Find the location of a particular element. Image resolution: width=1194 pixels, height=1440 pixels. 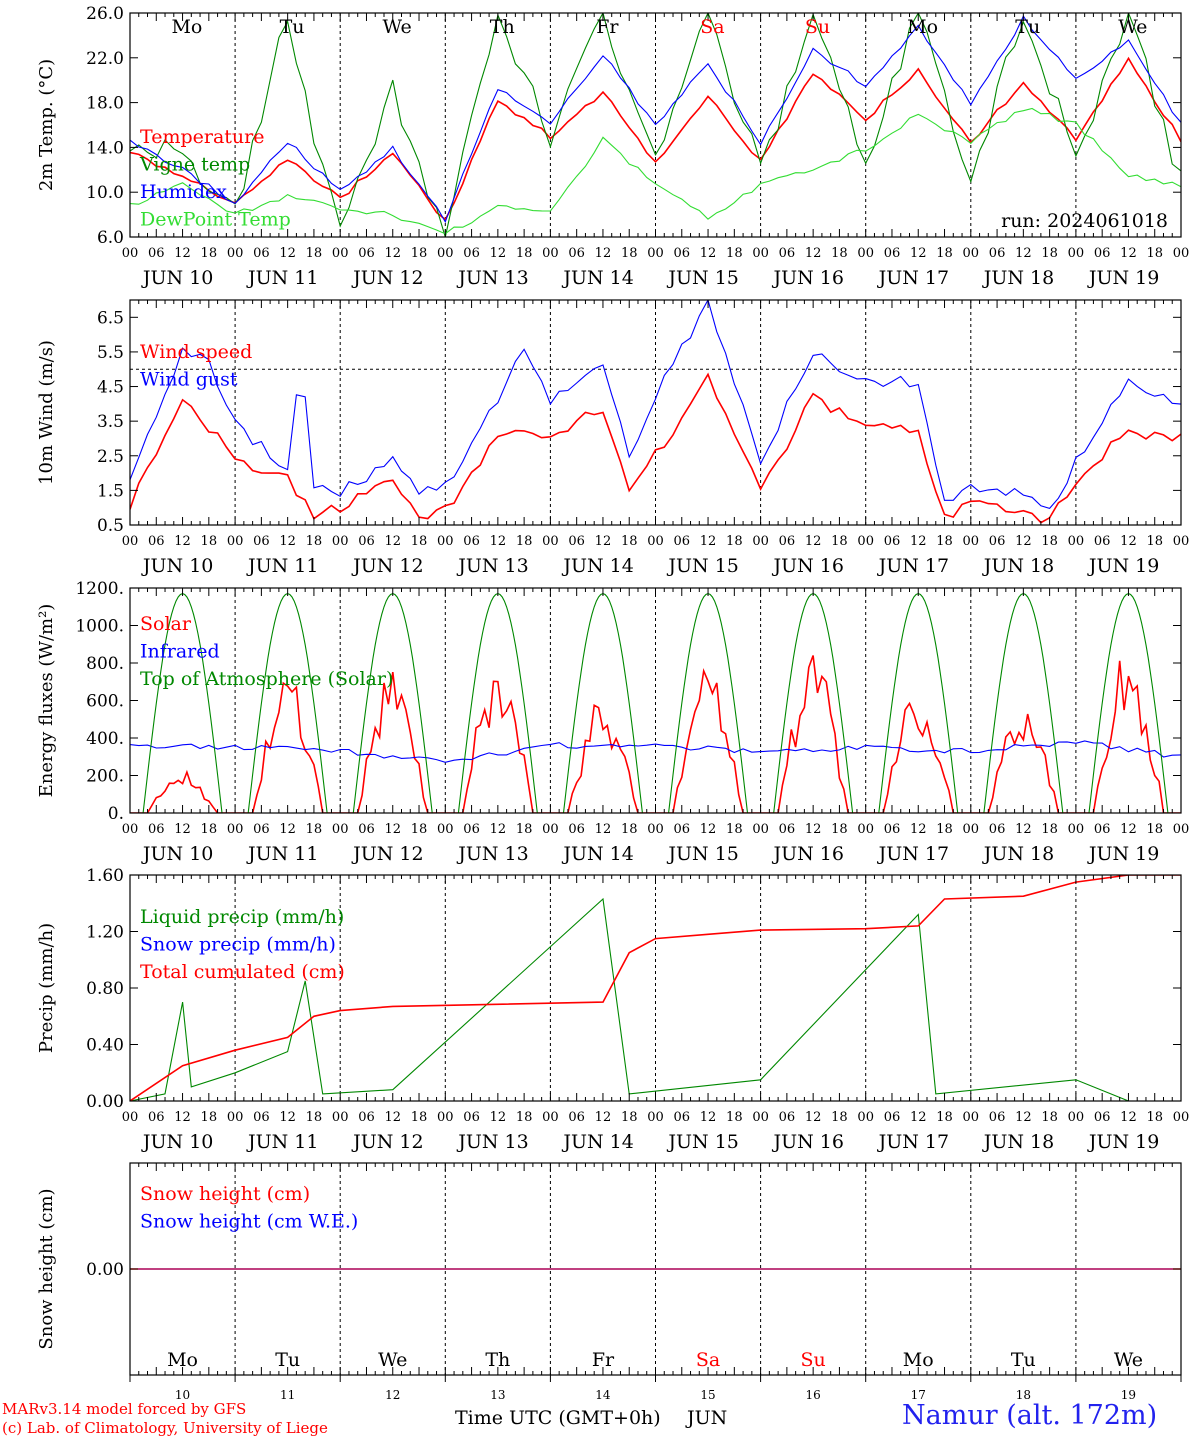

legend-series-vigne-temp: Vigne temp is located at coordinates (194, 165).